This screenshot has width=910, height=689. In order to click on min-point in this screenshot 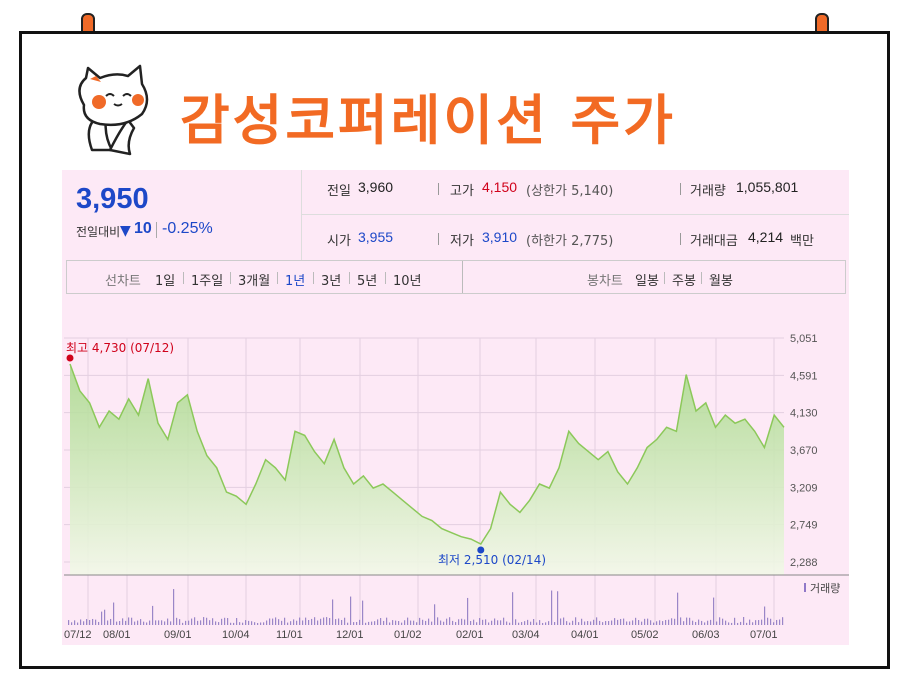, I will do `click(481, 550)`.